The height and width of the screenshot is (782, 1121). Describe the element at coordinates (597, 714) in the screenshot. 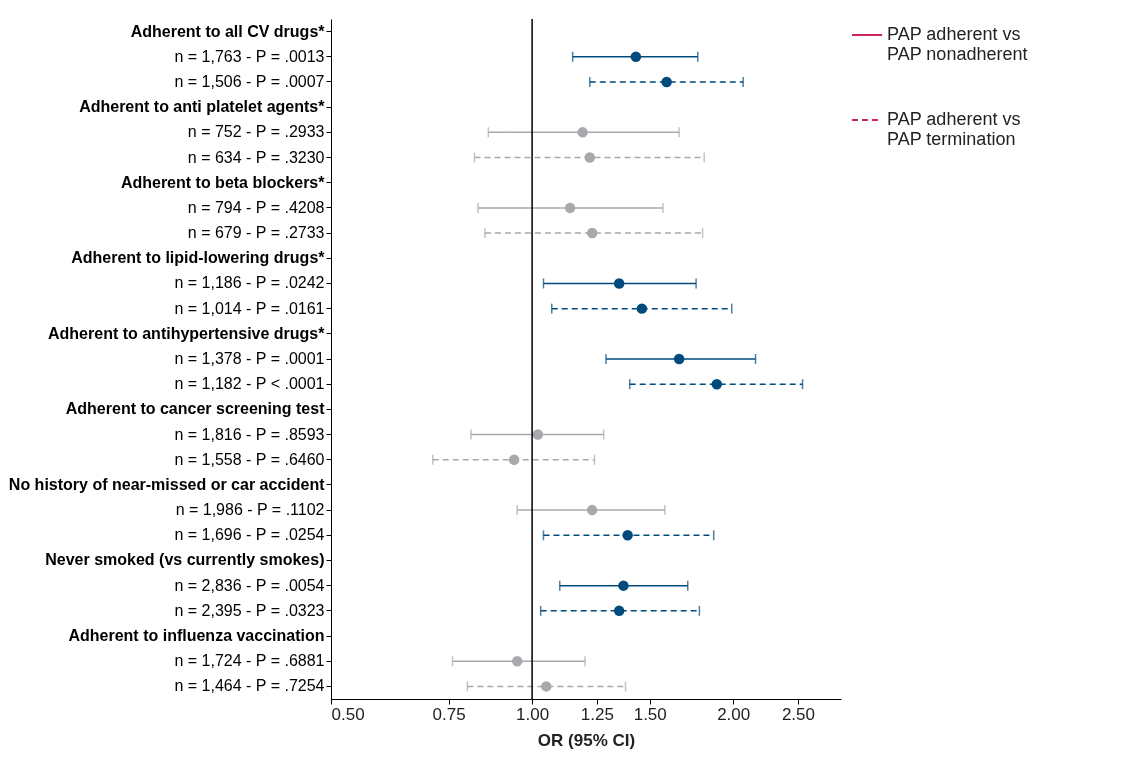

I see `x-tick-label: 1.25` at that location.